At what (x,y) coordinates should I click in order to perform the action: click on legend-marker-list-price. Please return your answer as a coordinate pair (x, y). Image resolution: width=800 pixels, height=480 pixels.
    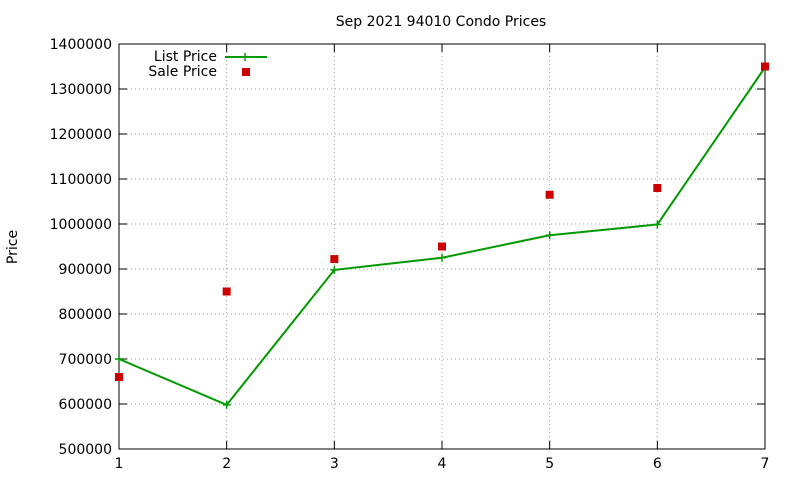
    Looking at the image, I should click on (245, 57).